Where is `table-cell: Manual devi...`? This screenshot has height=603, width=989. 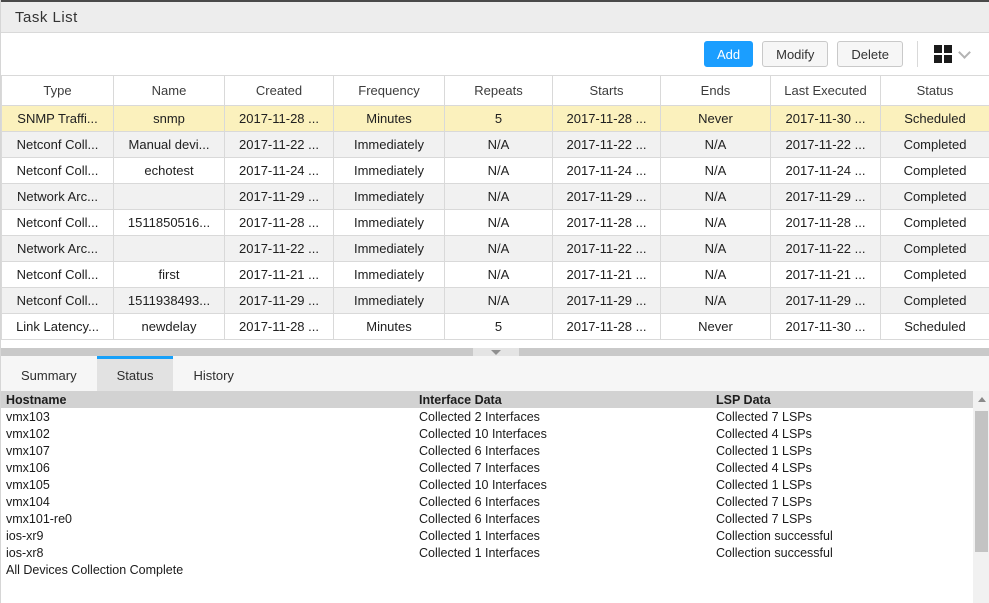 table-cell: Manual devi... is located at coordinates (169, 144).